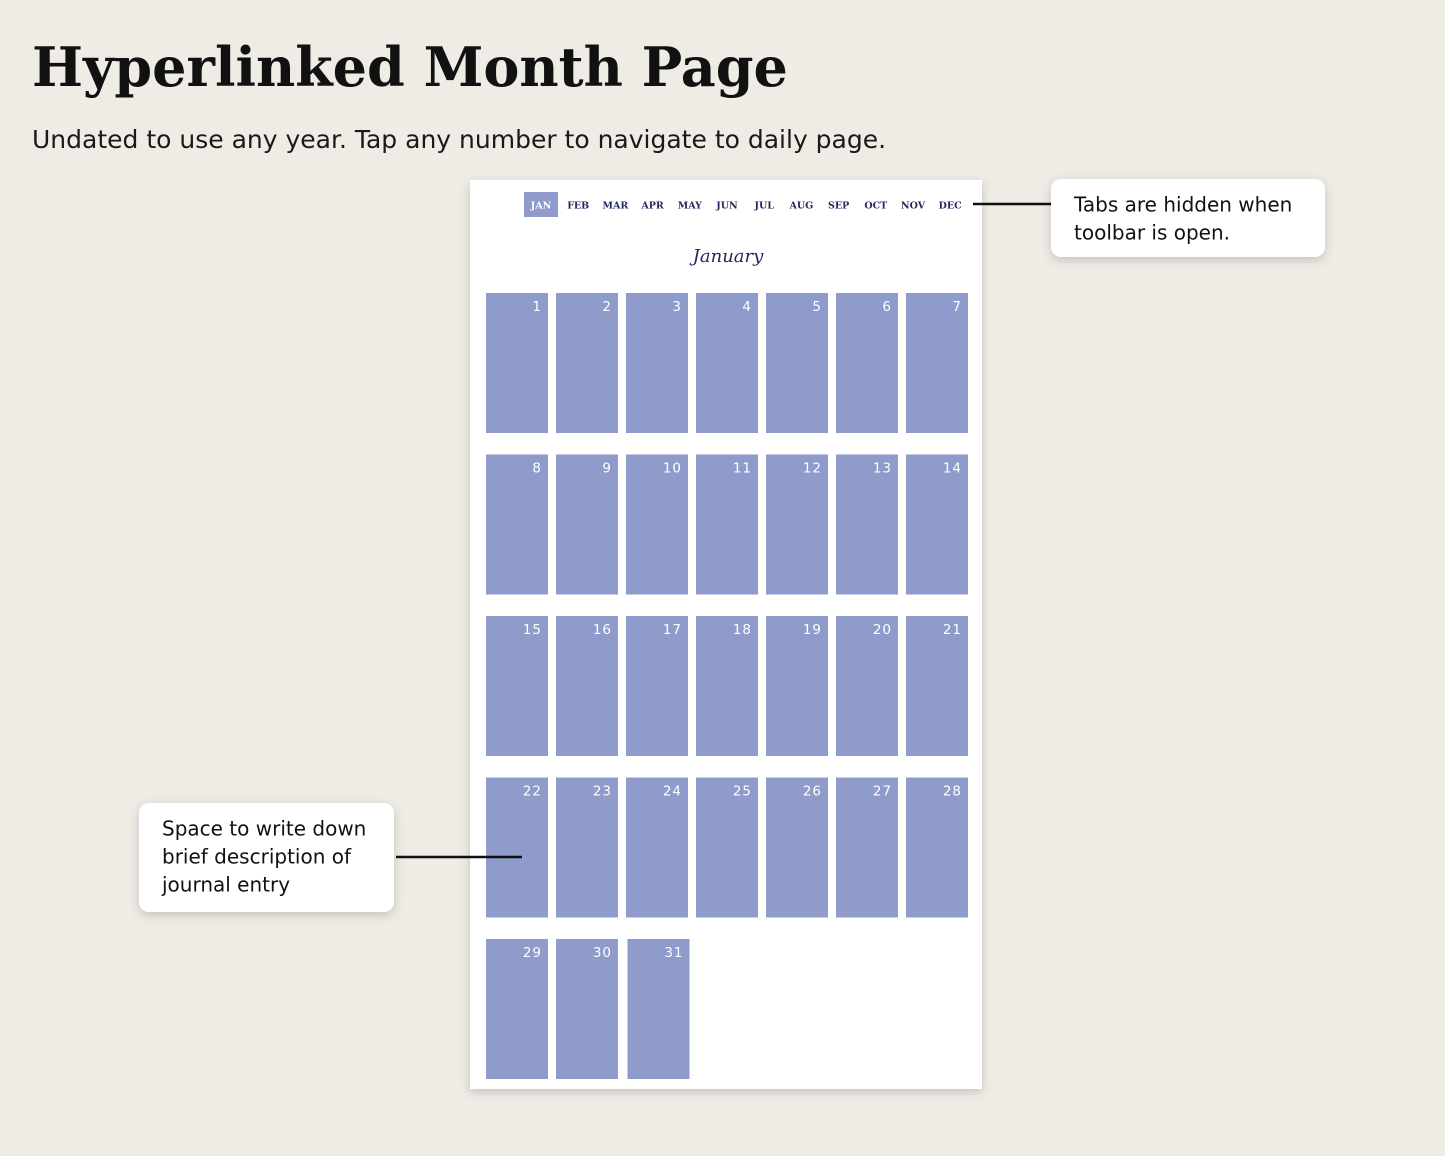  What do you see at coordinates (887, 307) in the screenshot?
I see `day-number: 6` at bounding box center [887, 307].